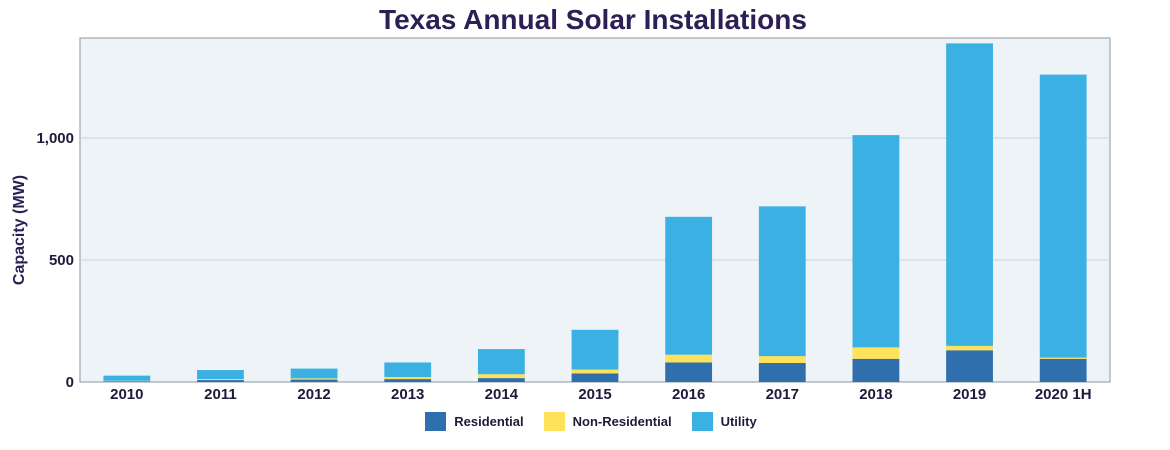  Describe the element at coordinates (969, 394) in the screenshot. I see `x-tick-label: 2019` at that location.